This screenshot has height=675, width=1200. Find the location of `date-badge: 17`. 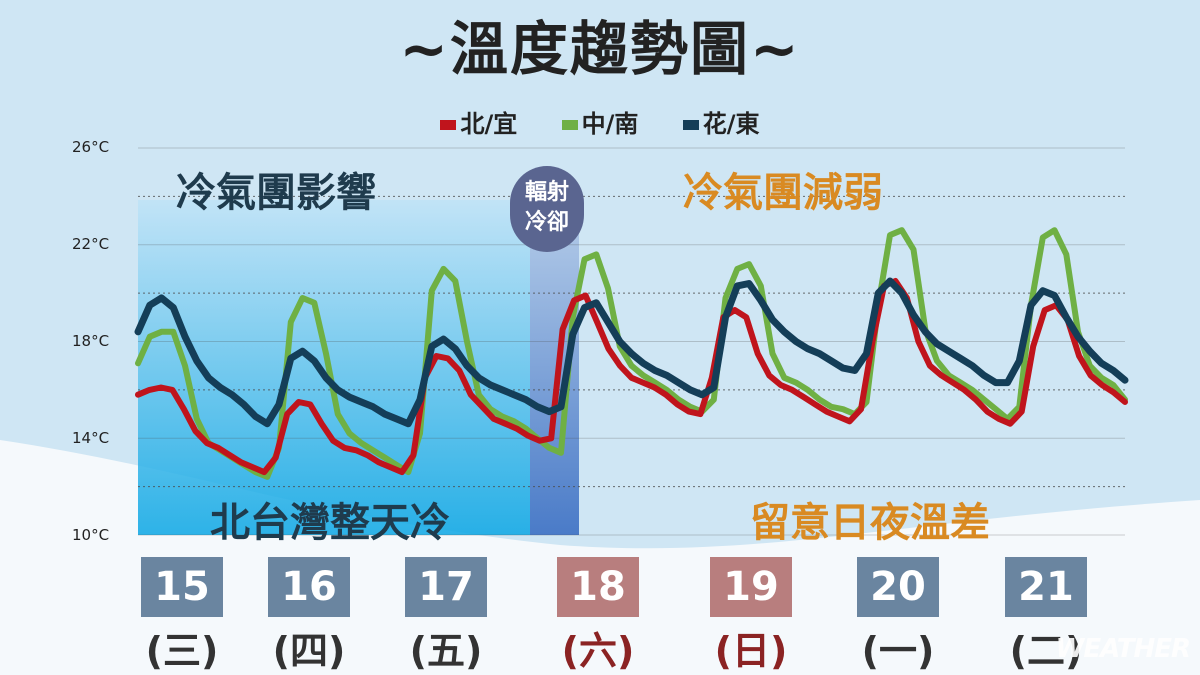

date-badge: 17 is located at coordinates (446, 587).